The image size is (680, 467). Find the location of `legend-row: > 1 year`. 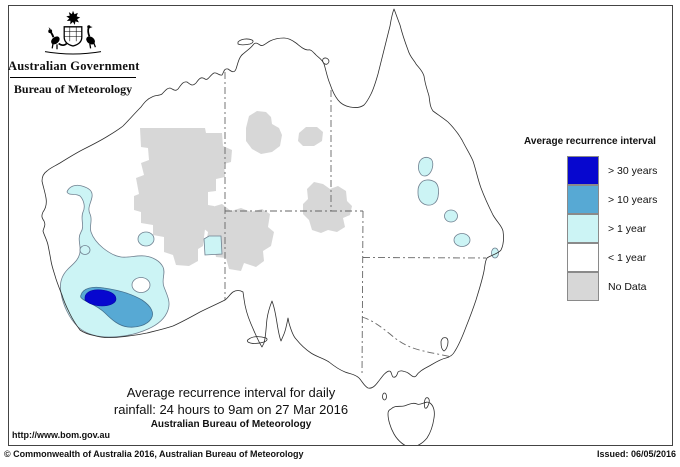

legend-row: > 1 year is located at coordinates (618, 228).